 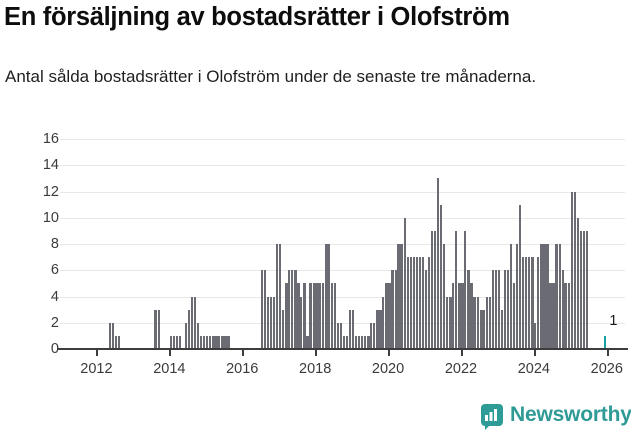 I want to click on x-axis-tick-label: 2022, so click(x=461, y=369).